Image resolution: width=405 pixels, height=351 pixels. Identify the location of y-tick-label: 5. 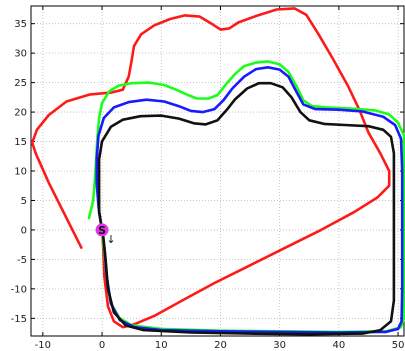
(24, 201).